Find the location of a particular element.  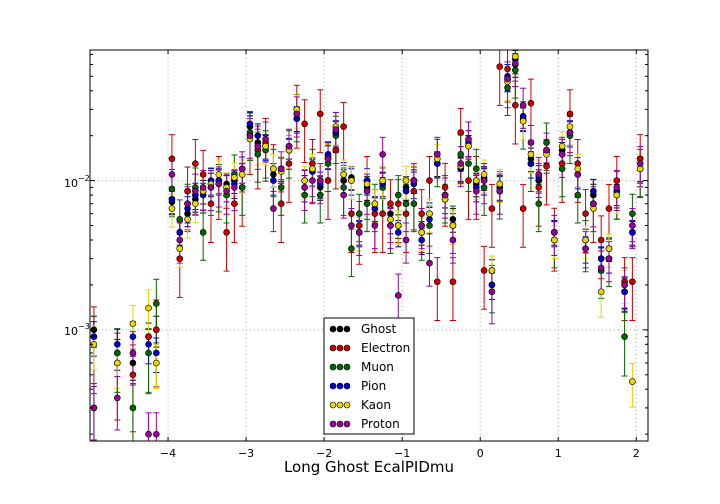

legend-label-ghost: Ghost is located at coordinates (378, 329).